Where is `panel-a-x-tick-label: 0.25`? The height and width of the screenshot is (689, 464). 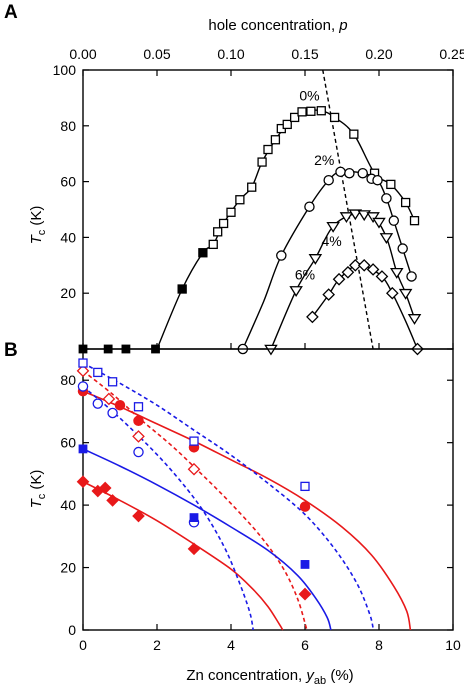
panel-a-x-tick-label: 0.25 is located at coordinates (451, 54).